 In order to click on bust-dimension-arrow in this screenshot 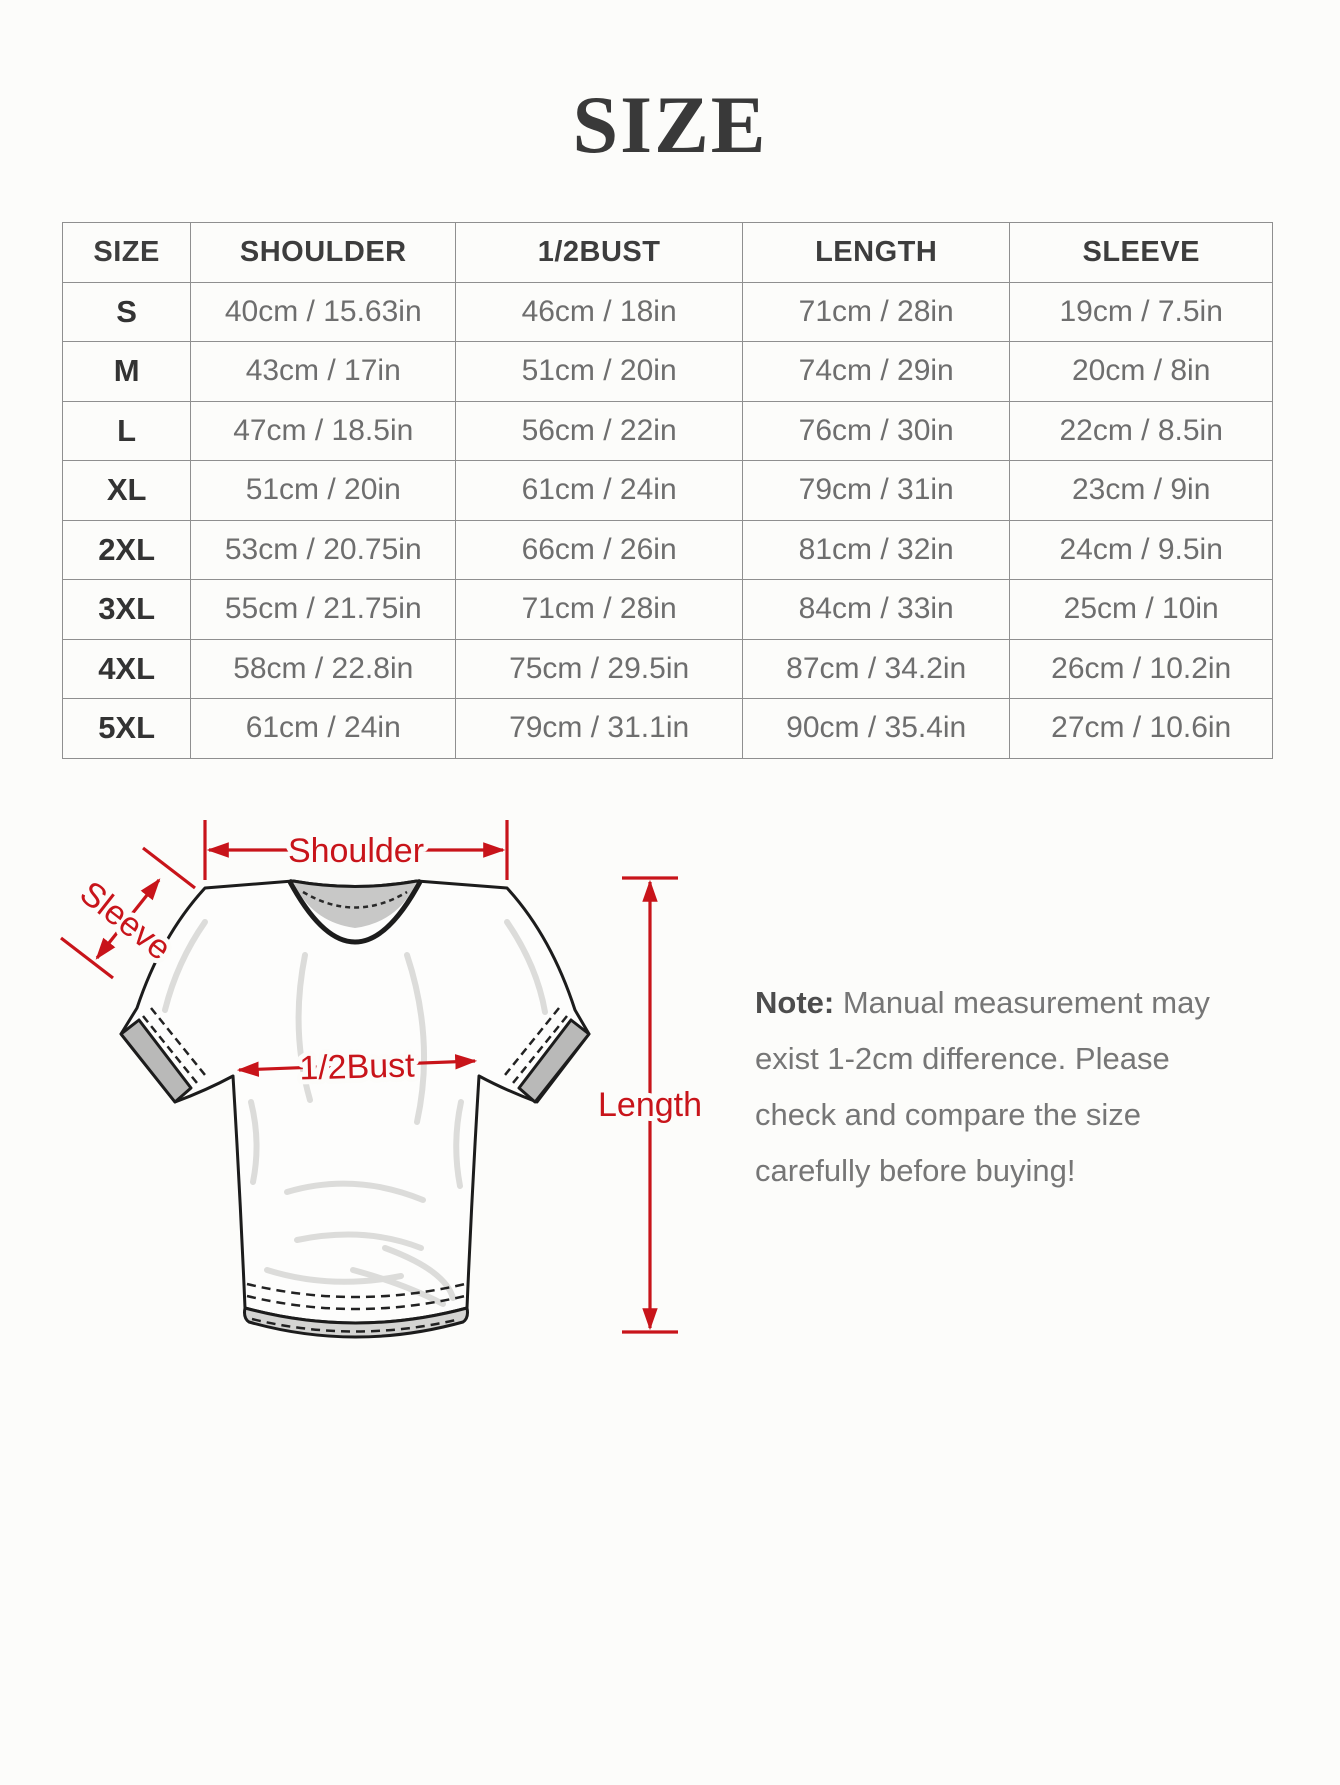, I will do `click(357, 1065)`.